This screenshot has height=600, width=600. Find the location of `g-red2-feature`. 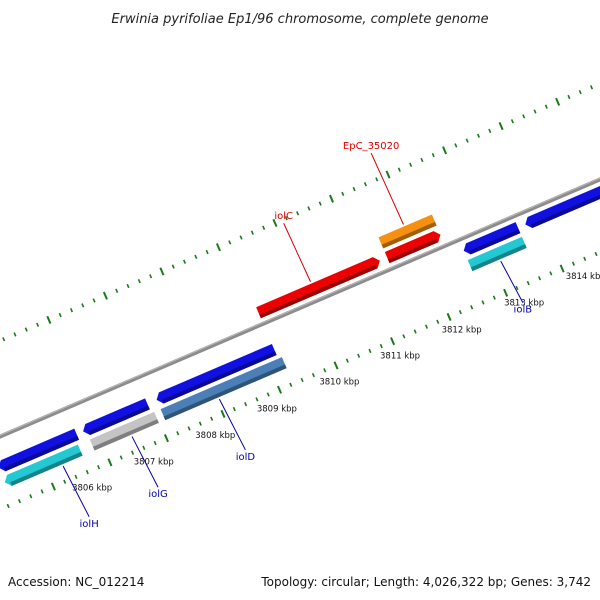

g-red2-feature is located at coordinates (412, 247).